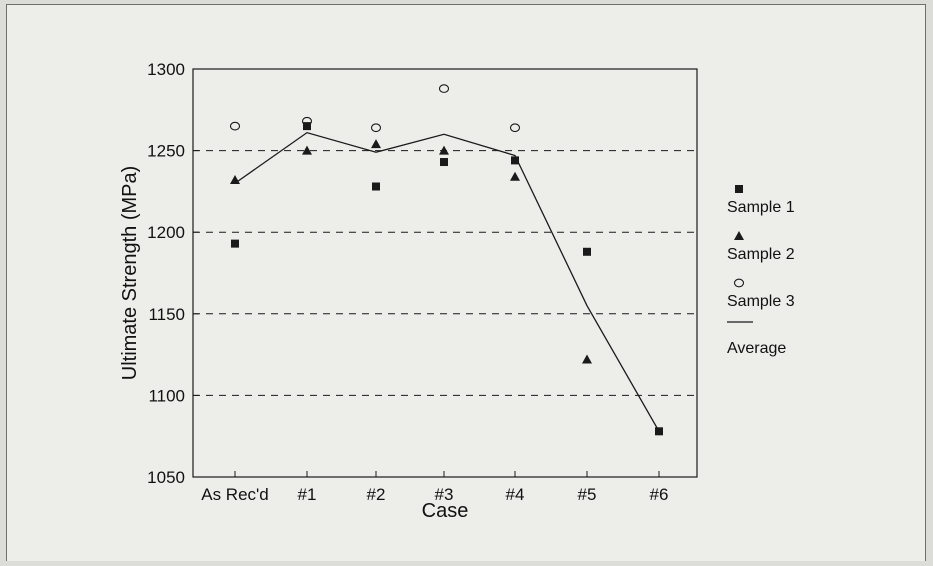 This screenshot has height=566, width=933. What do you see at coordinates (166, 69) in the screenshot?
I see `y-tick-label-1300: 1300` at bounding box center [166, 69].